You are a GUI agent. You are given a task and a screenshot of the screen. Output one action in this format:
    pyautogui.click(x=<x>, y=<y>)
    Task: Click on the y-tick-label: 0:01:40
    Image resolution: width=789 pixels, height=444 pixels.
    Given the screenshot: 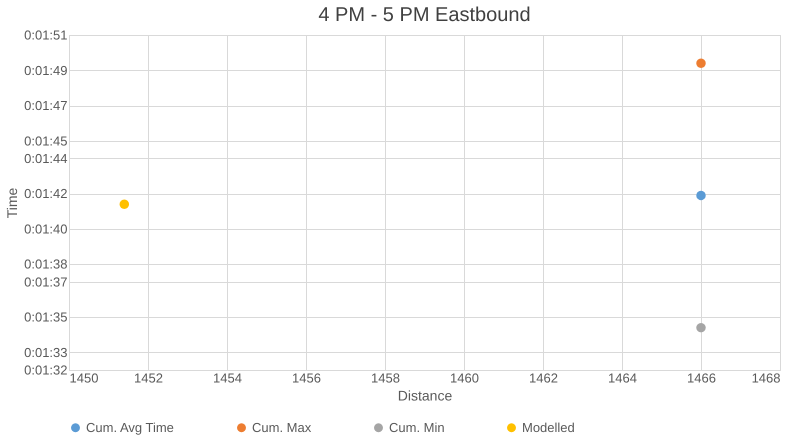 What is the action you would take?
    pyautogui.click(x=46, y=228)
    